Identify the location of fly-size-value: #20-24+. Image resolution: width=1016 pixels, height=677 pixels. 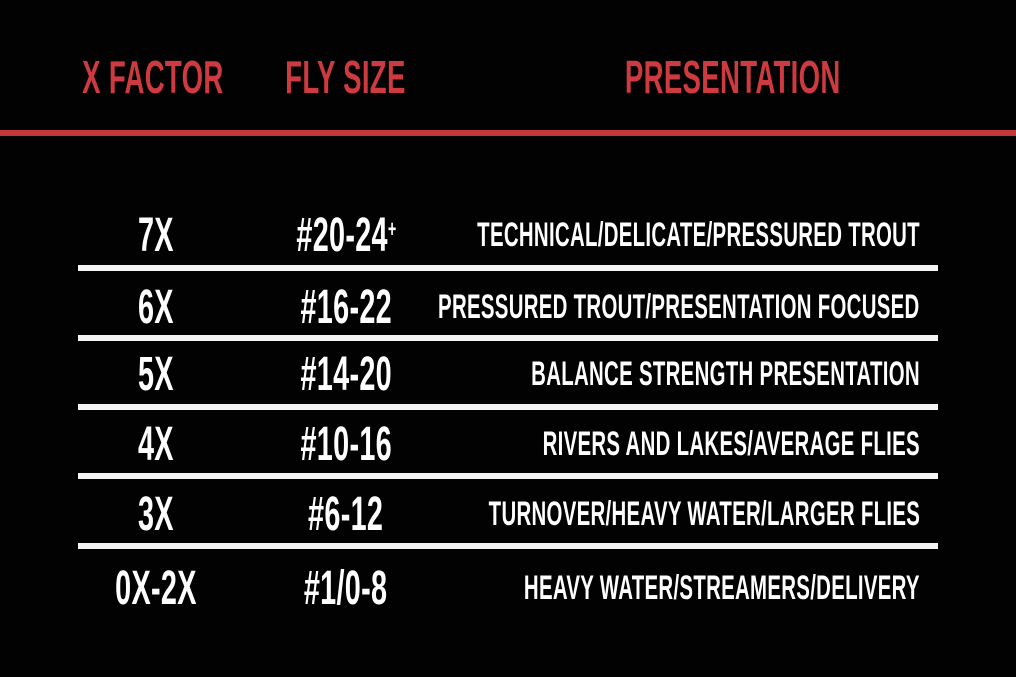
(346, 235).